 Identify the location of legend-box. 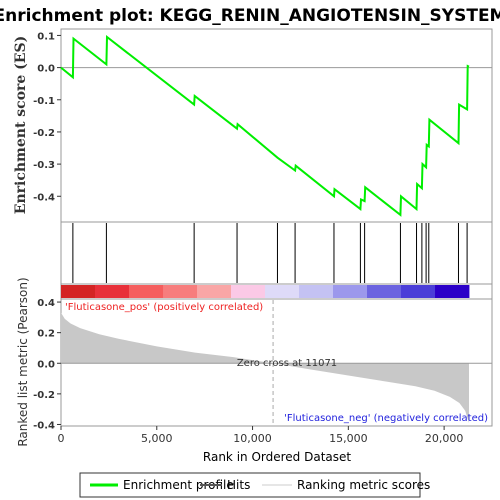
(250, 485).